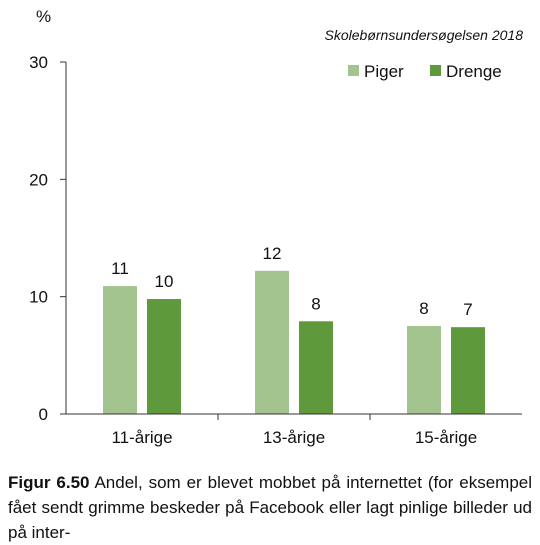 This screenshot has width=540, height=545. What do you see at coordinates (353, 70) in the screenshot?
I see `legend-swatch-piger` at bounding box center [353, 70].